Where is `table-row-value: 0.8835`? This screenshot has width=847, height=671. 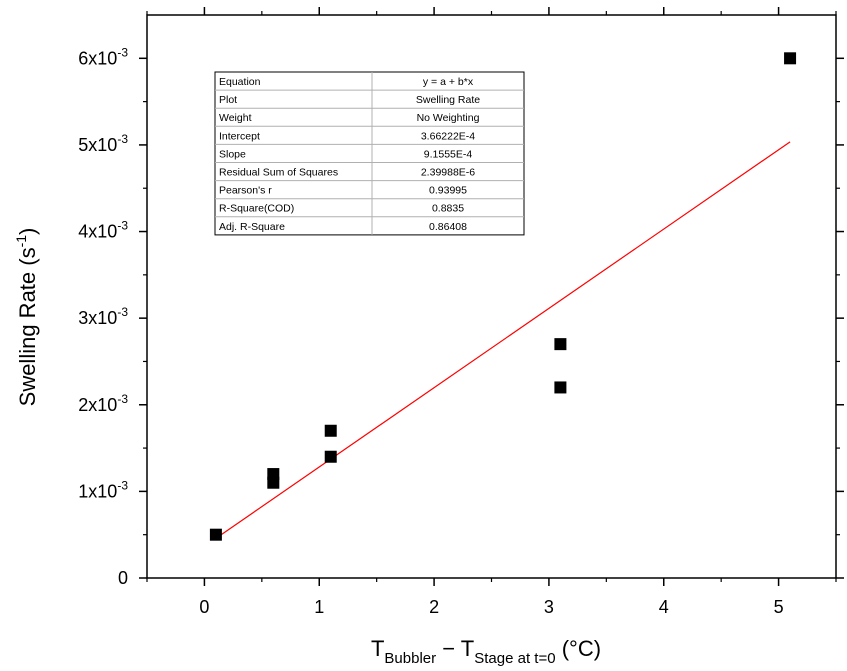 table-row-value: 0.8835 is located at coordinates (448, 209).